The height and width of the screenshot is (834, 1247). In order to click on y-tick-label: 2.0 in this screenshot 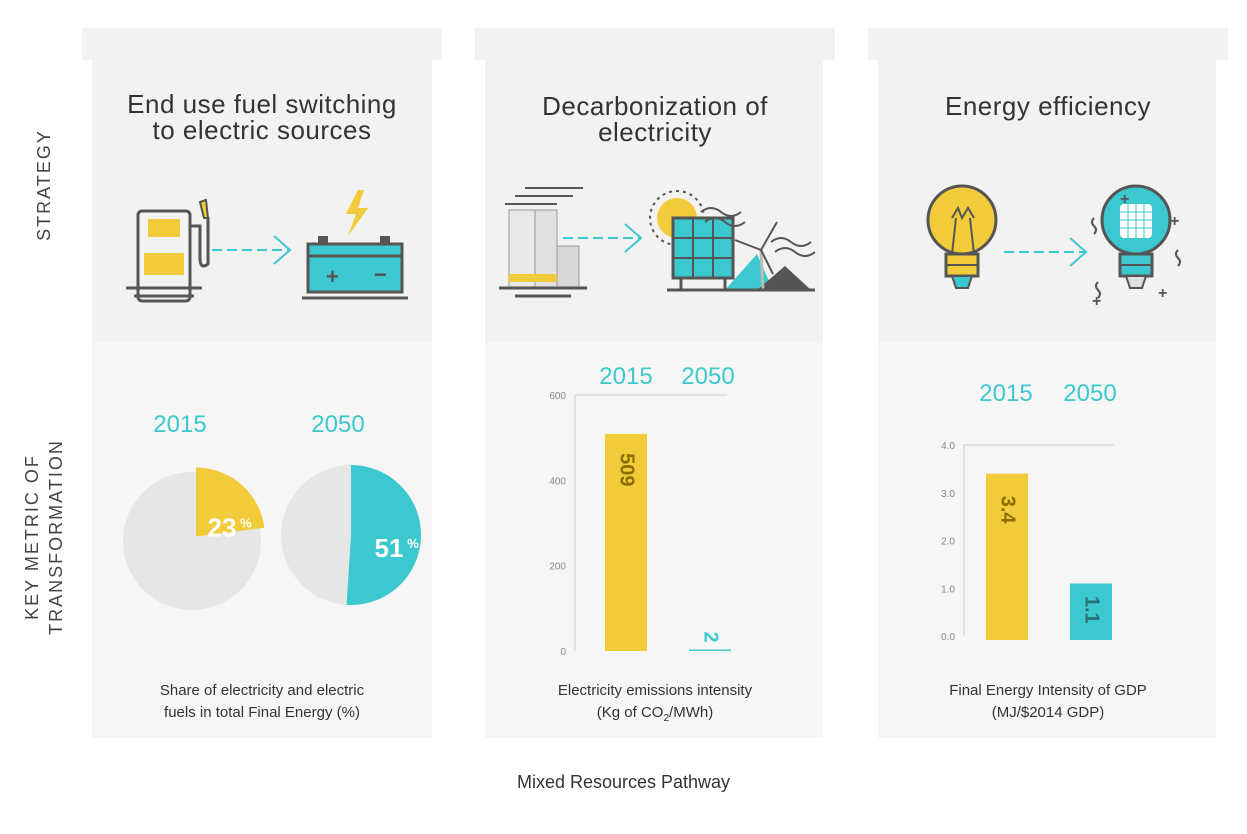, I will do `click(948, 542)`.